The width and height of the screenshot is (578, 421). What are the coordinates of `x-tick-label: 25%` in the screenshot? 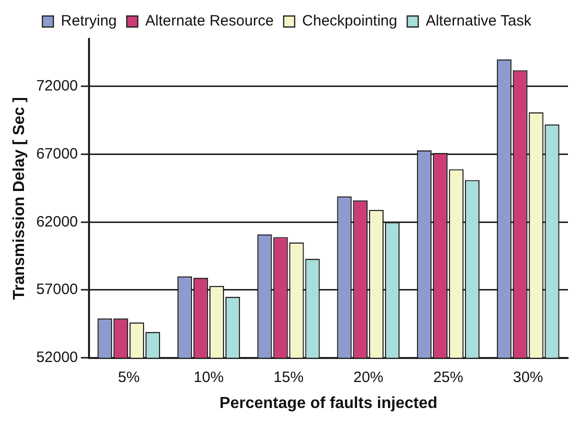 It's located at (448, 377).